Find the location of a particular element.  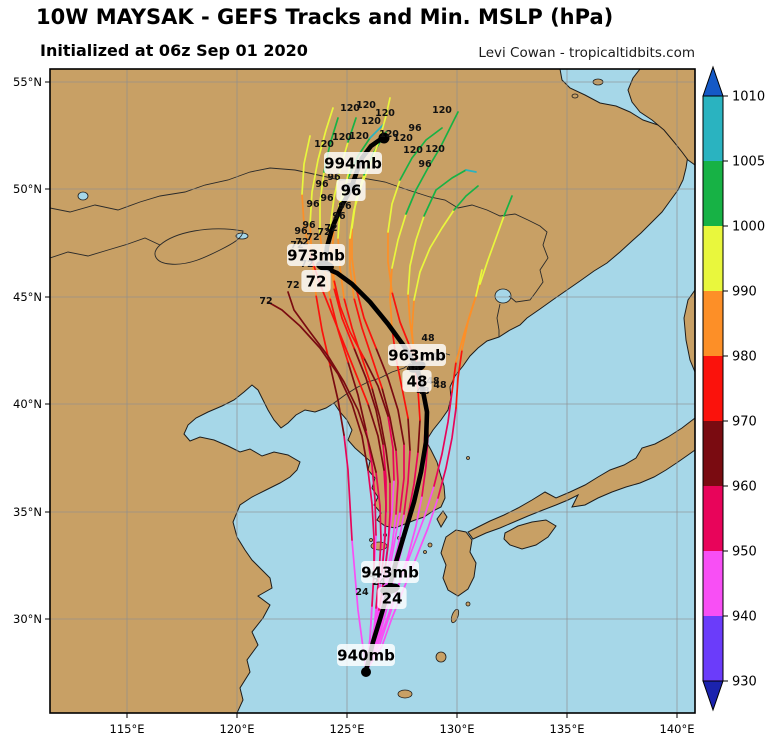

colorbar-tick-label: 970 is located at coordinates (744, 422).